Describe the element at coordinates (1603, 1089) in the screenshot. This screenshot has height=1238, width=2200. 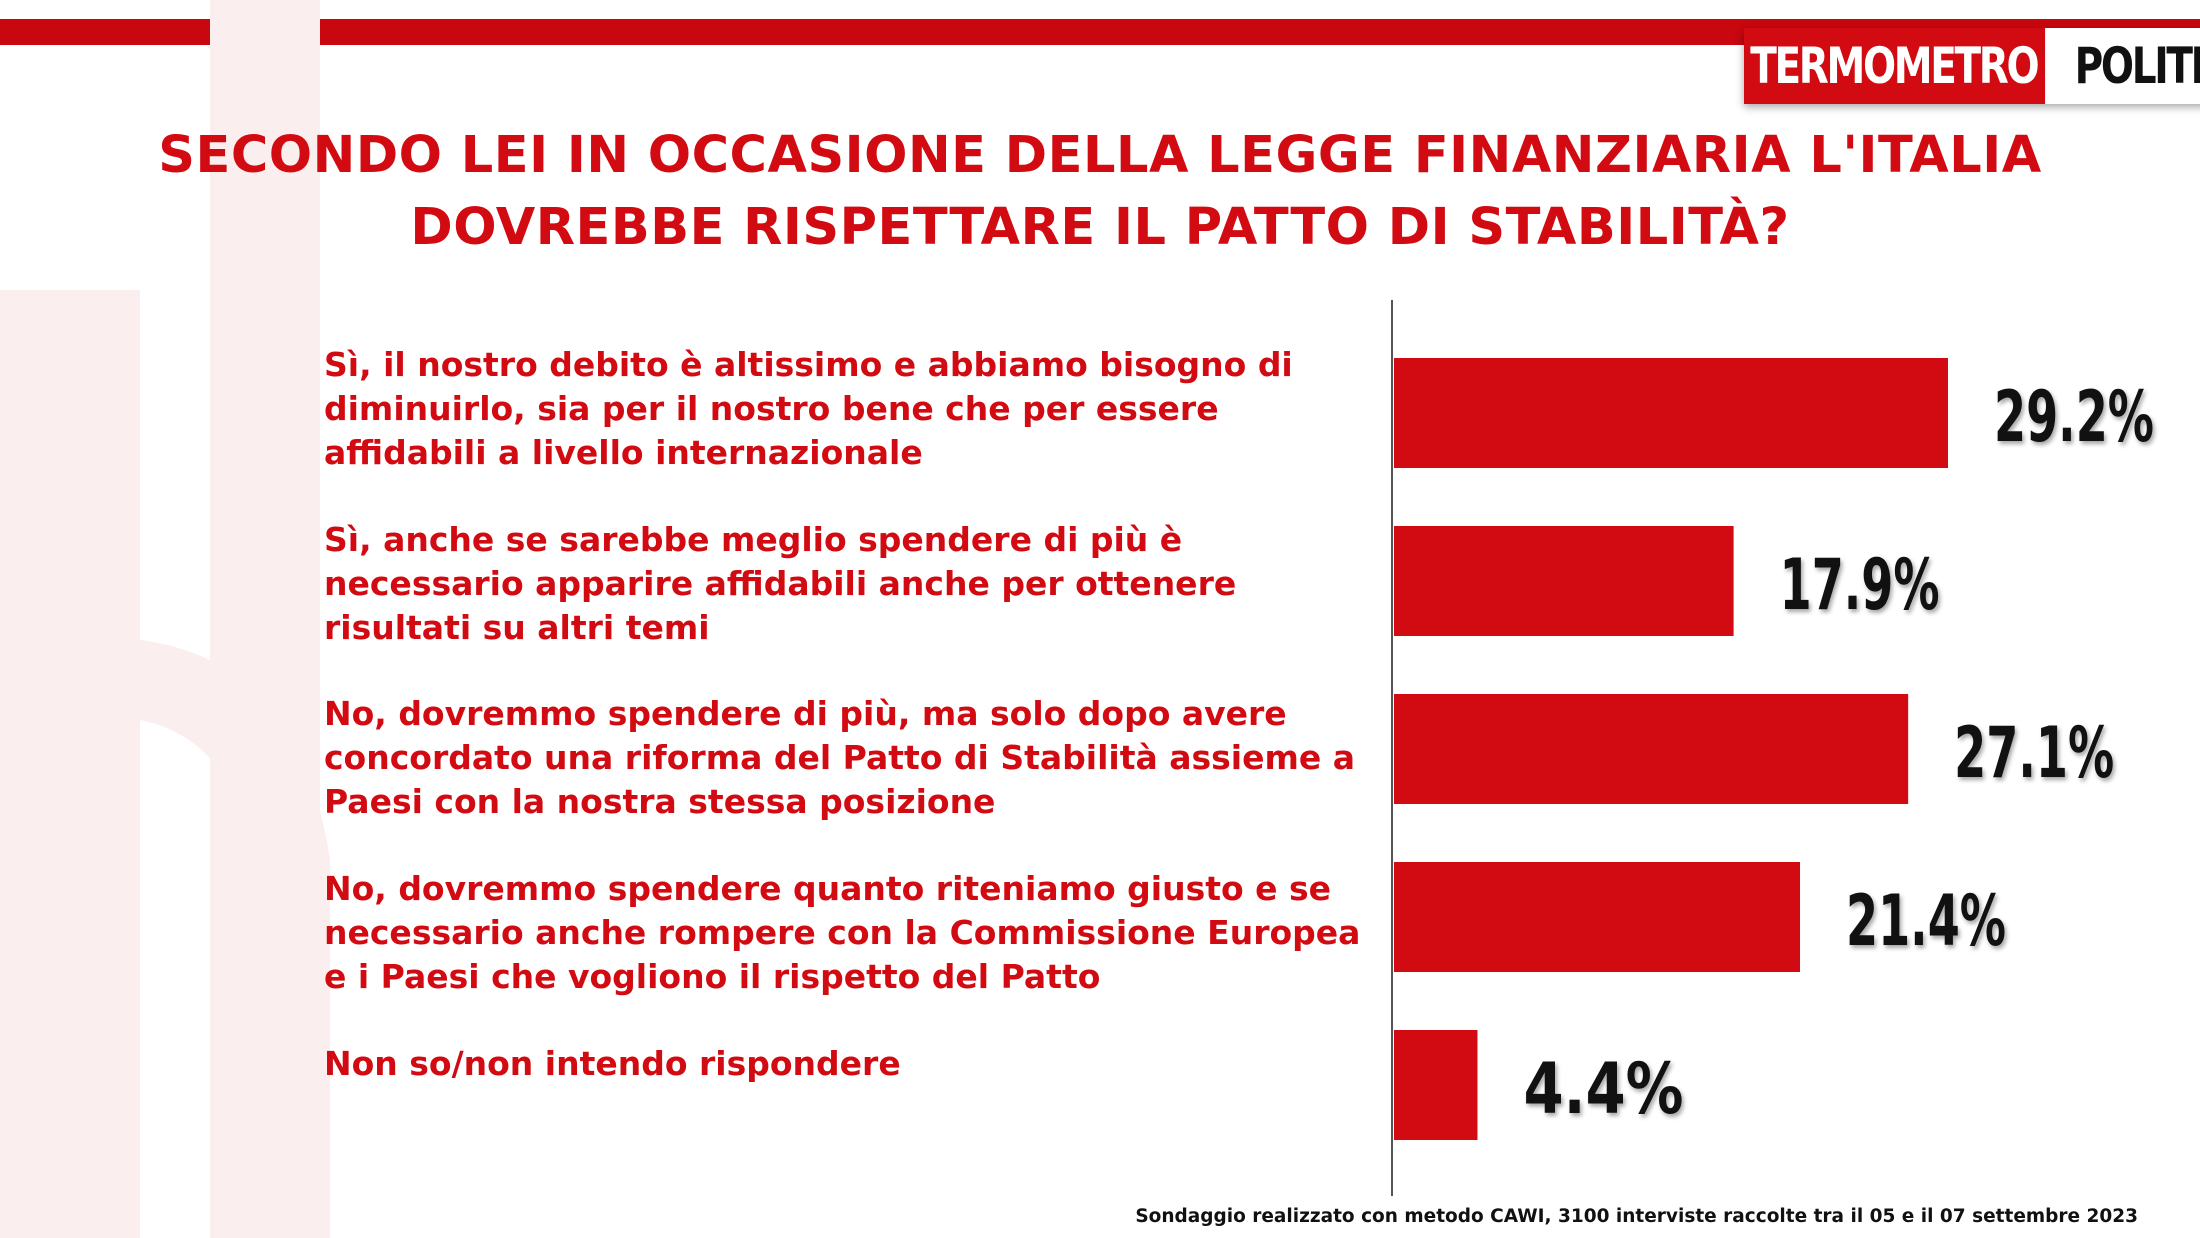
I see `value-label-5: 4.4%` at that location.